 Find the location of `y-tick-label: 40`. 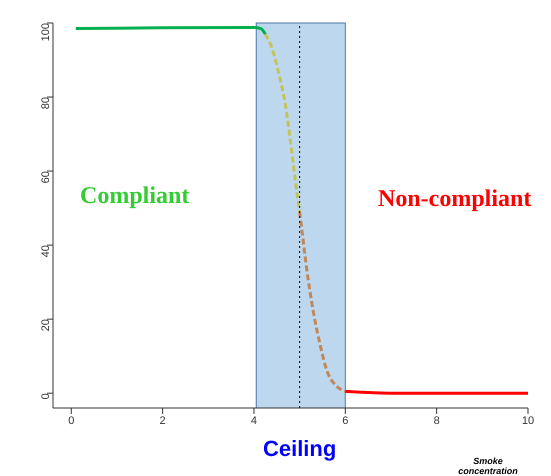

y-tick-label: 40 is located at coordinates (46, 251).